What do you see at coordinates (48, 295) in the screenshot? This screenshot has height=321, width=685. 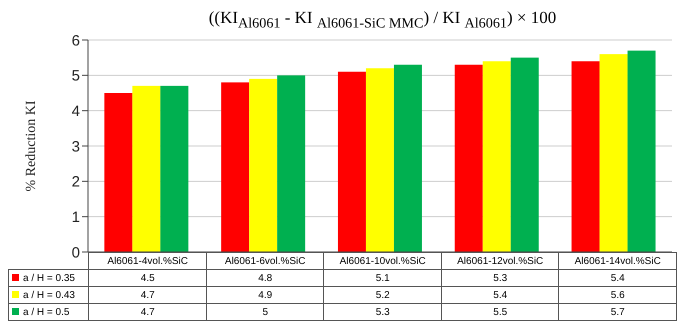 I see `legend-label: a / H = 0.43` at bounding box center [48, 295].